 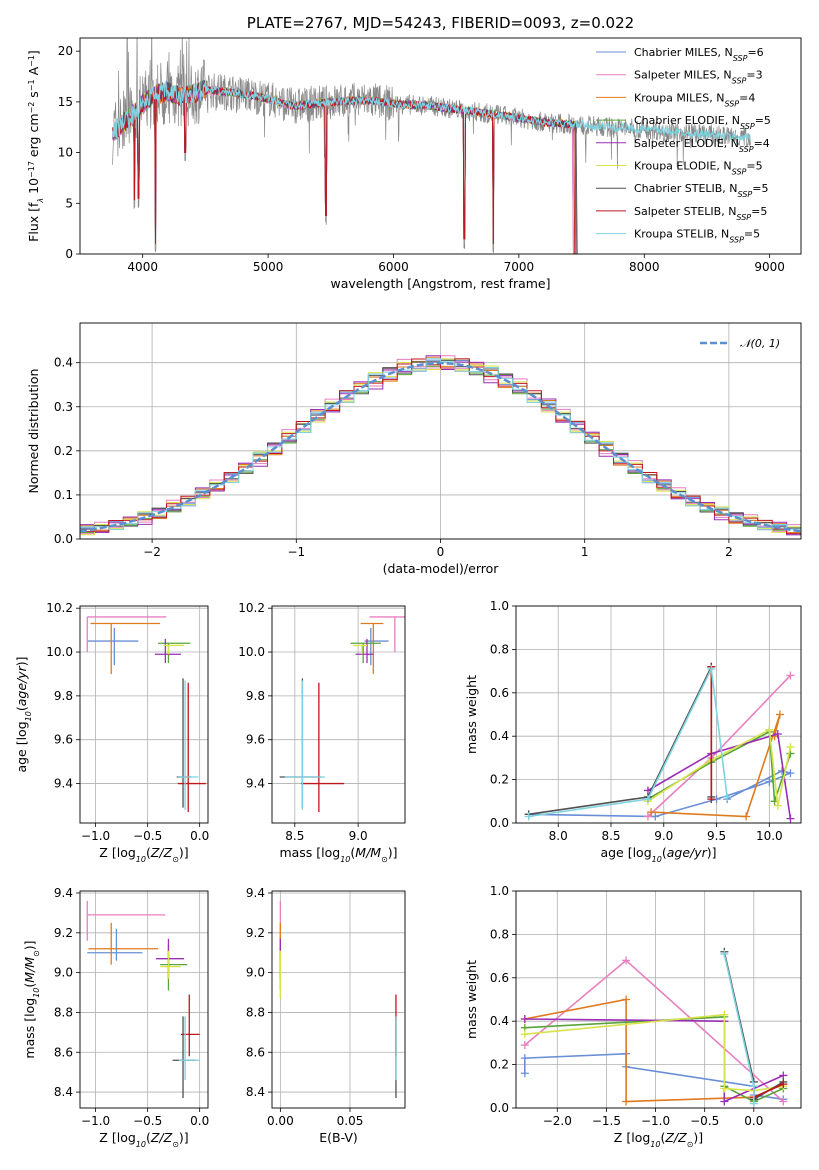 I want to click on y-tick-label: 0.4, so click(x=63, y=363).